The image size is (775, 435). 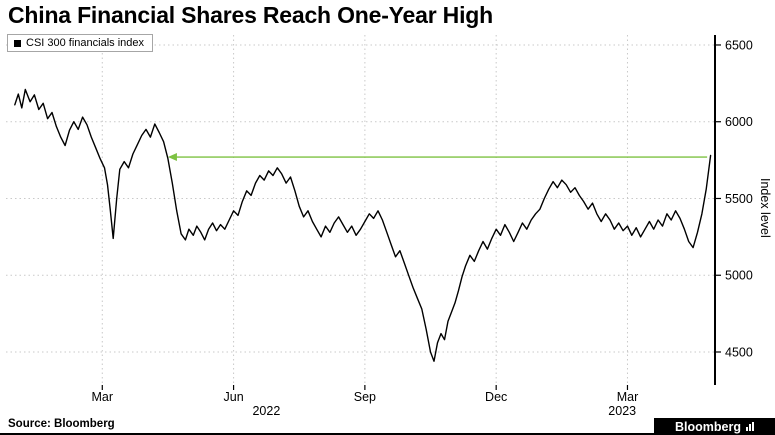 I want to click on svg-text: 5000, so click(x=739, y=276).